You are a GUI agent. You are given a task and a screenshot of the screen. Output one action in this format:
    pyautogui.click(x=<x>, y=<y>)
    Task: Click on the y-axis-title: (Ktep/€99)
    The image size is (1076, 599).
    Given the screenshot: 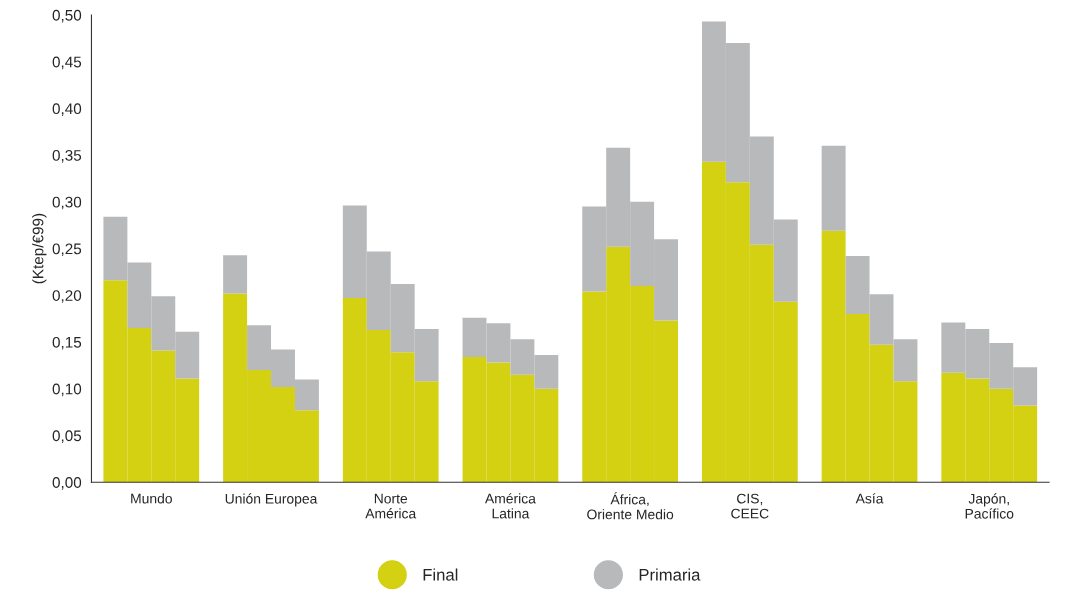 What is the action you would take?
    pyautogui.click(x=39, y=248)
    